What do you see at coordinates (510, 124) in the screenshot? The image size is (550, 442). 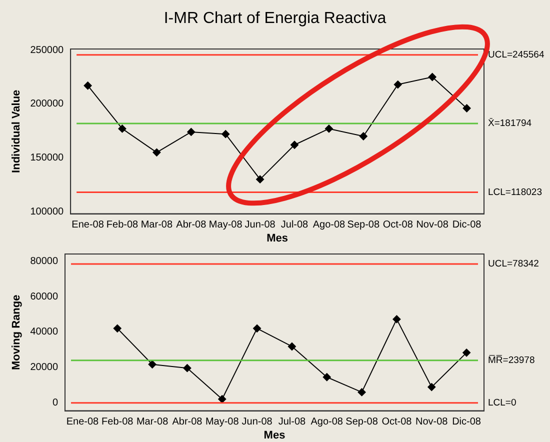 I see `ref-line-label: X̄=181794` at bounding box center [510, 124].